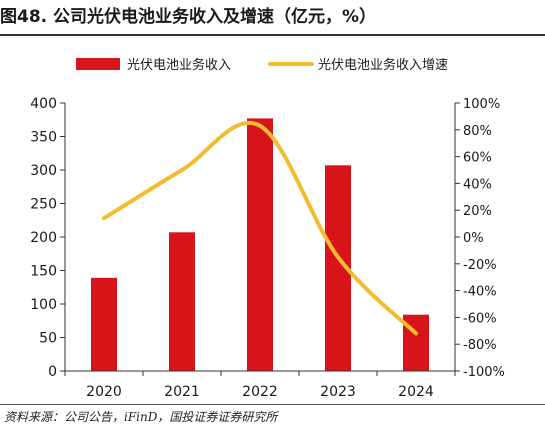  I want to click on right-tick-label: 100%, so click(481, 104).